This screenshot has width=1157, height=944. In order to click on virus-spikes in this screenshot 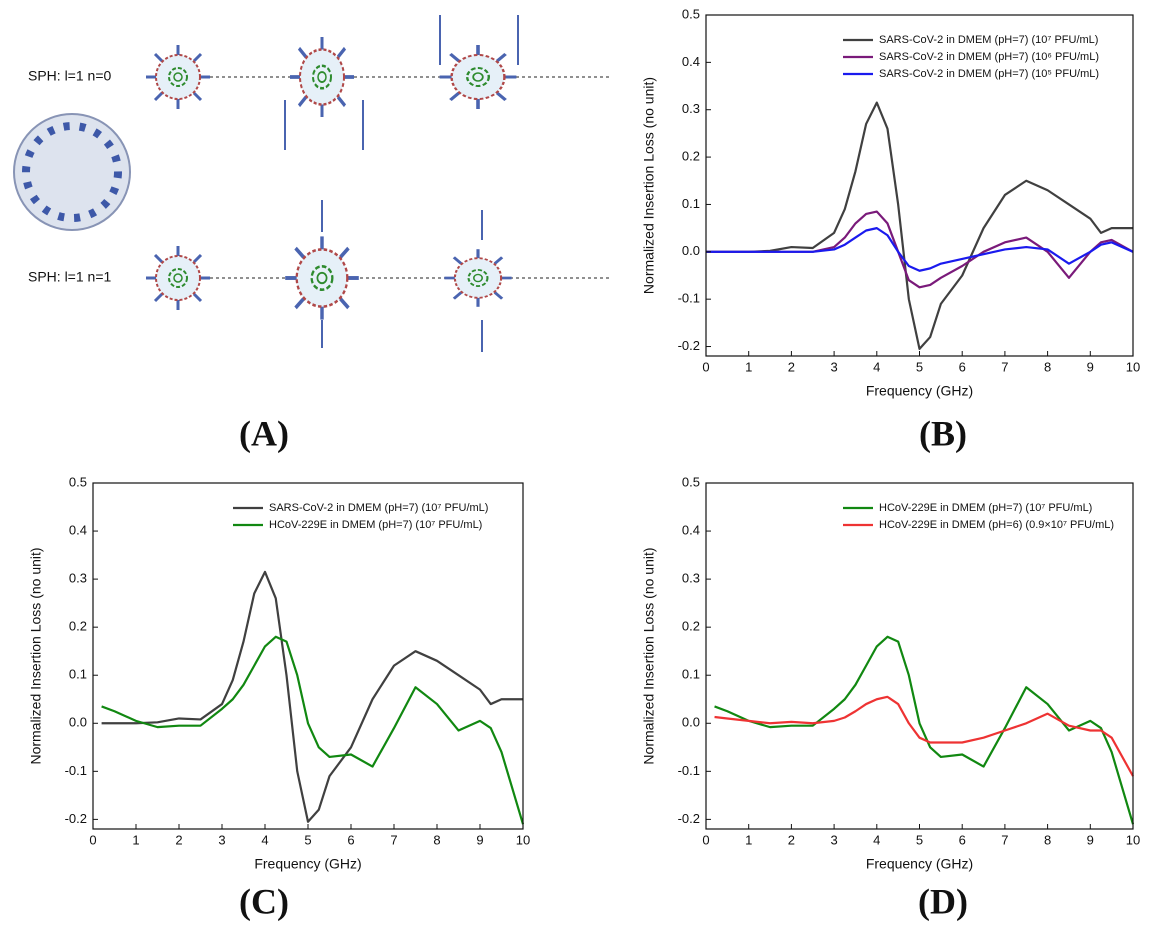, I will do `click(72, 172)`.